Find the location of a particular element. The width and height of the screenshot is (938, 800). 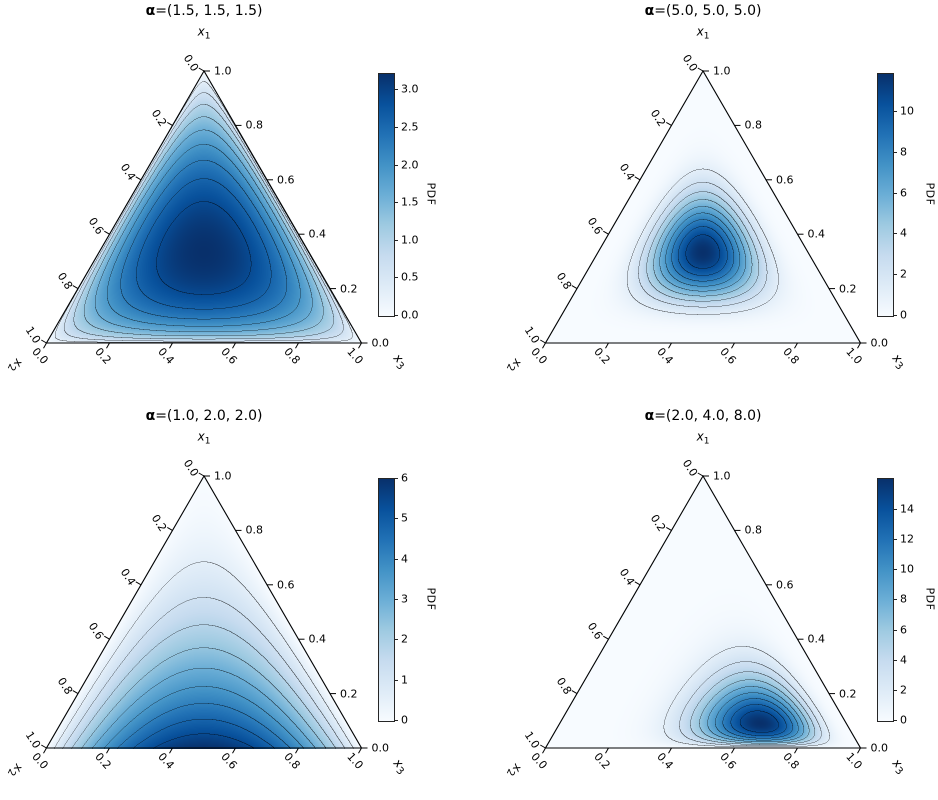

colorbar-tick-label: 1 is located at coordinates (404, 680).